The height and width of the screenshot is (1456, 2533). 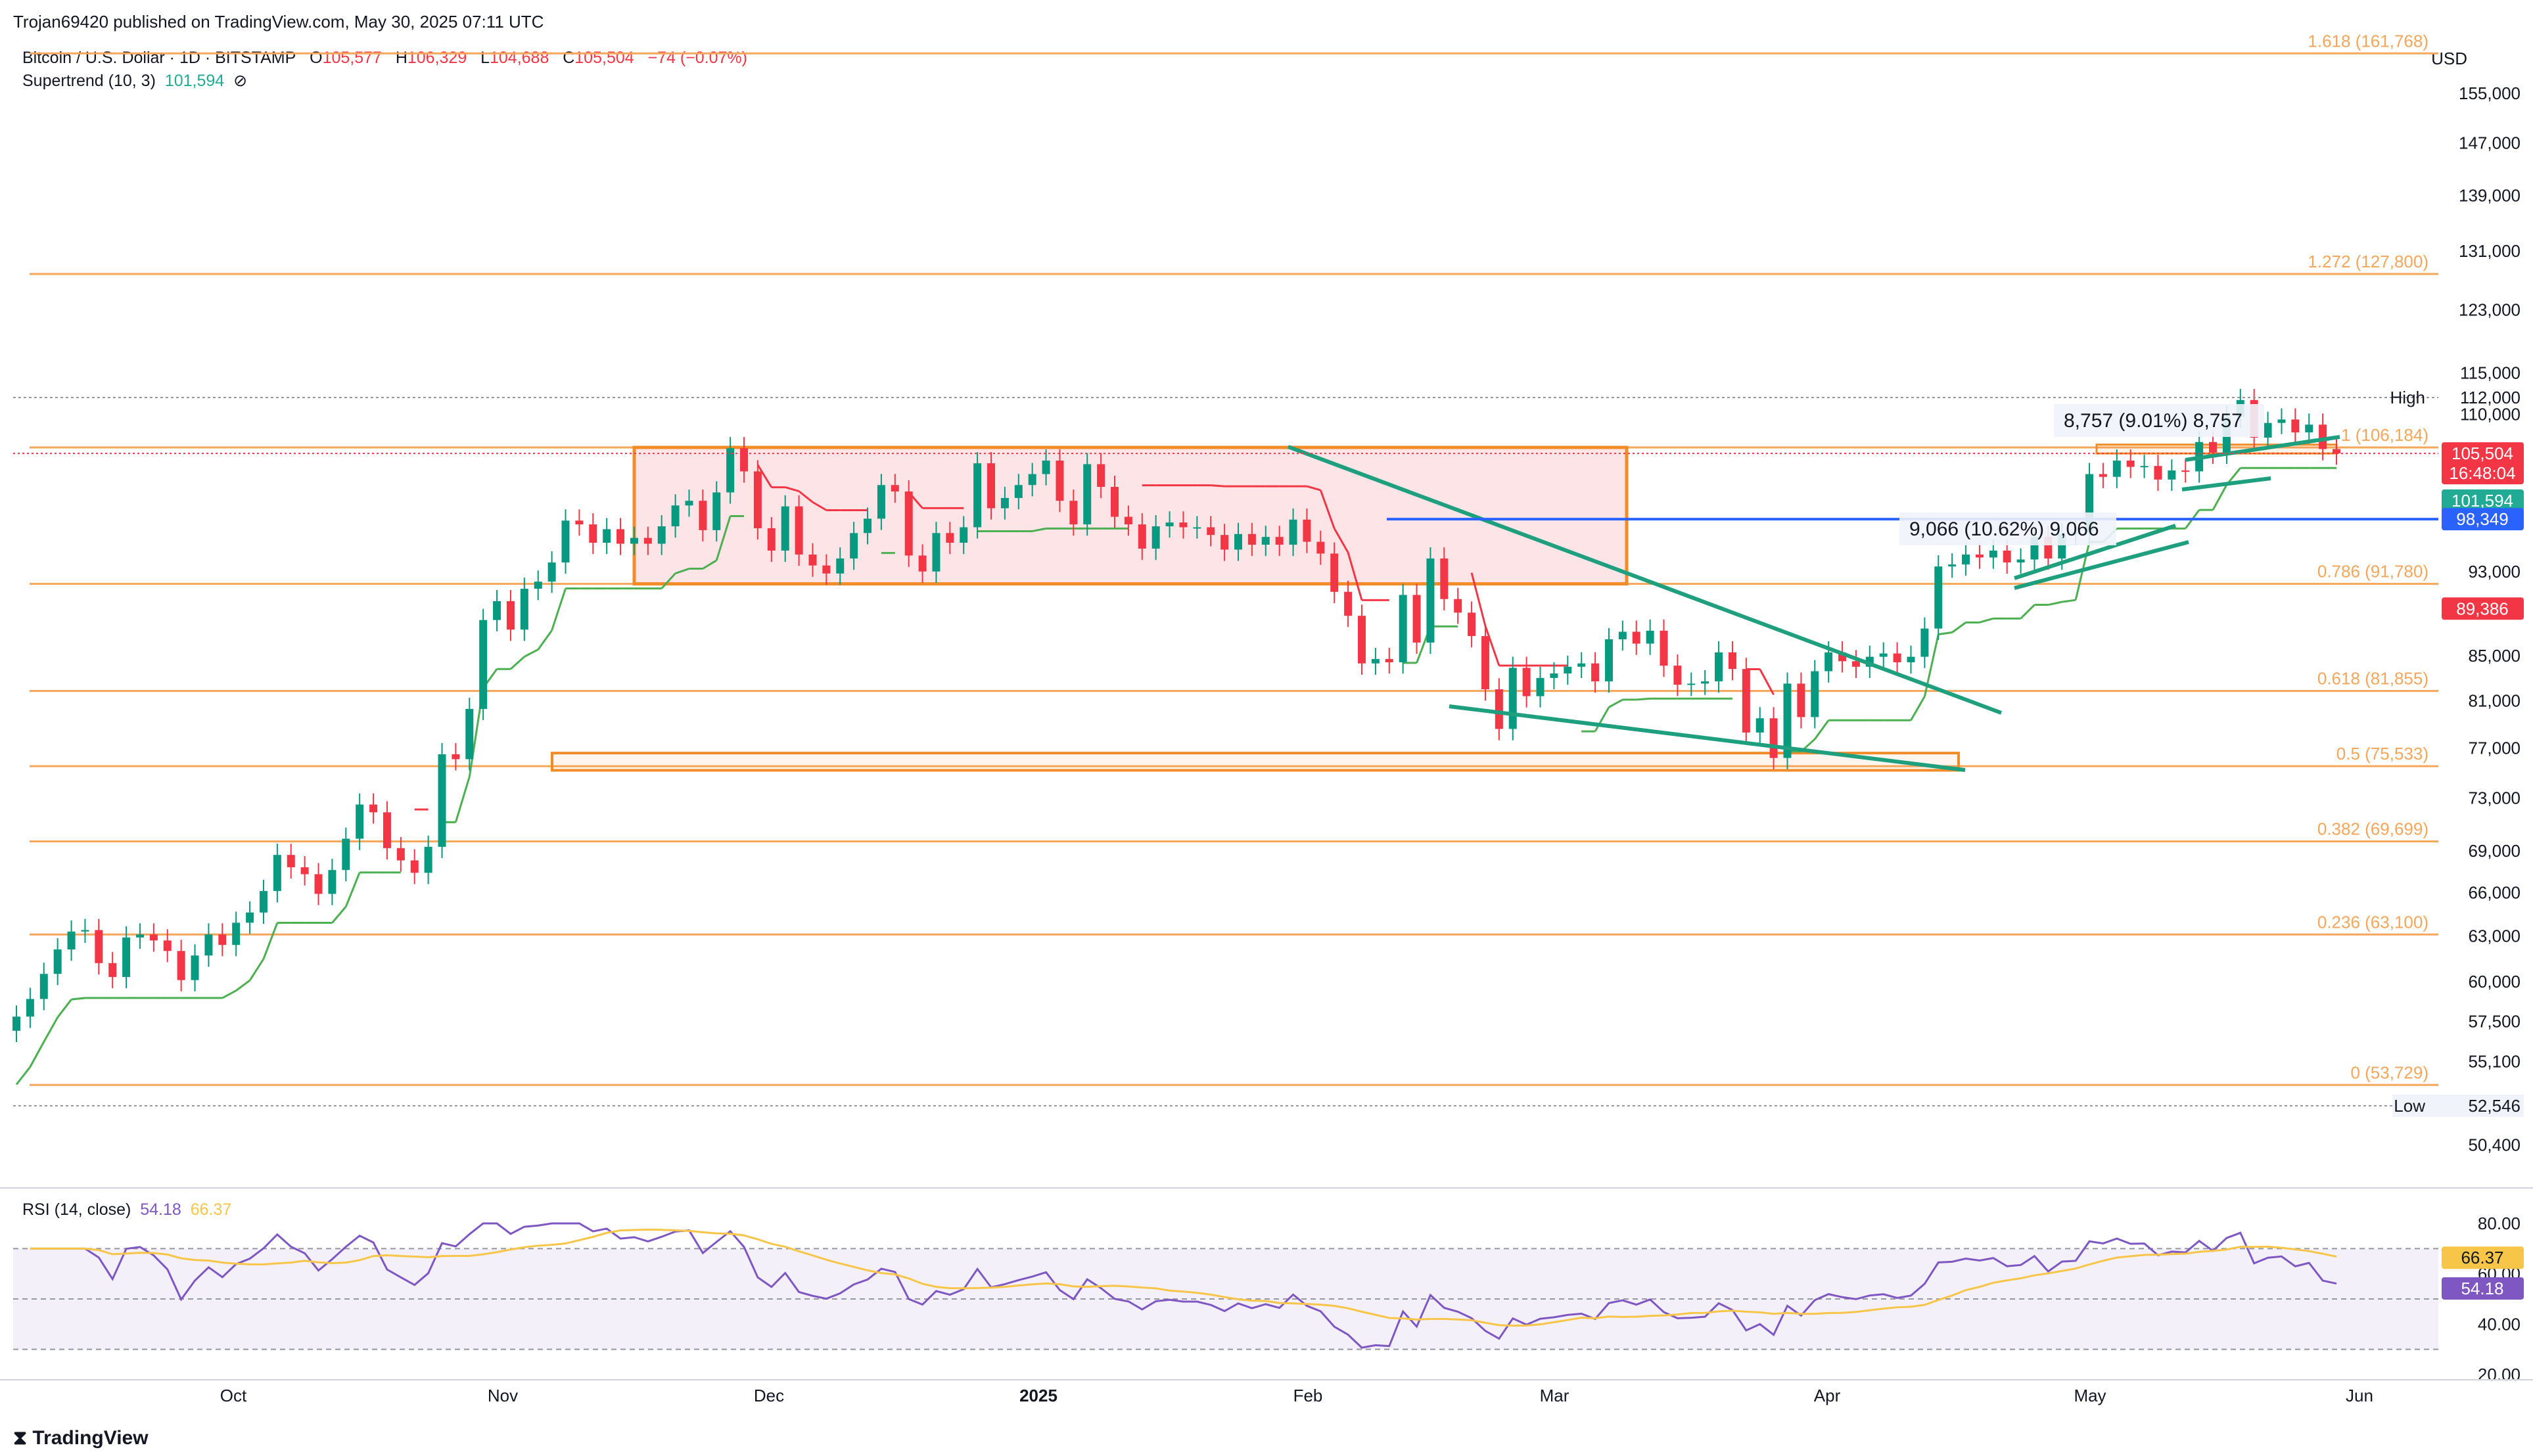 I want to click on y-tick-label: 55,100, so click(x=2494, y=1061).